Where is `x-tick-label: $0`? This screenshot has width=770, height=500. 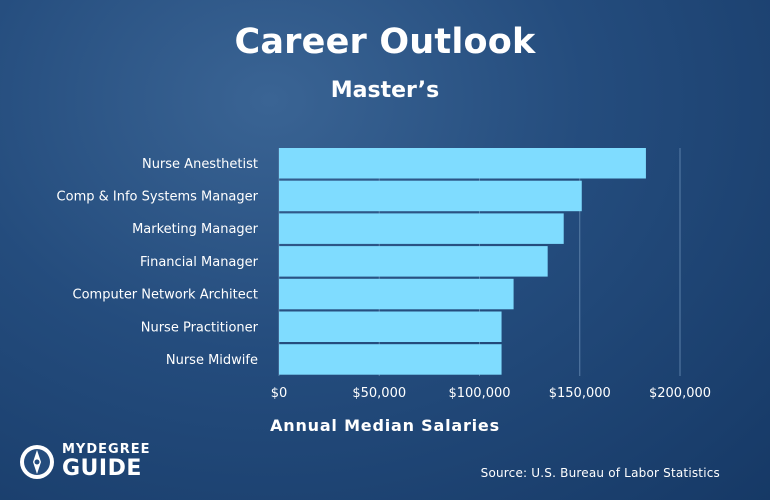
x-tick-label: $0 is located at coordinates (279, 393).